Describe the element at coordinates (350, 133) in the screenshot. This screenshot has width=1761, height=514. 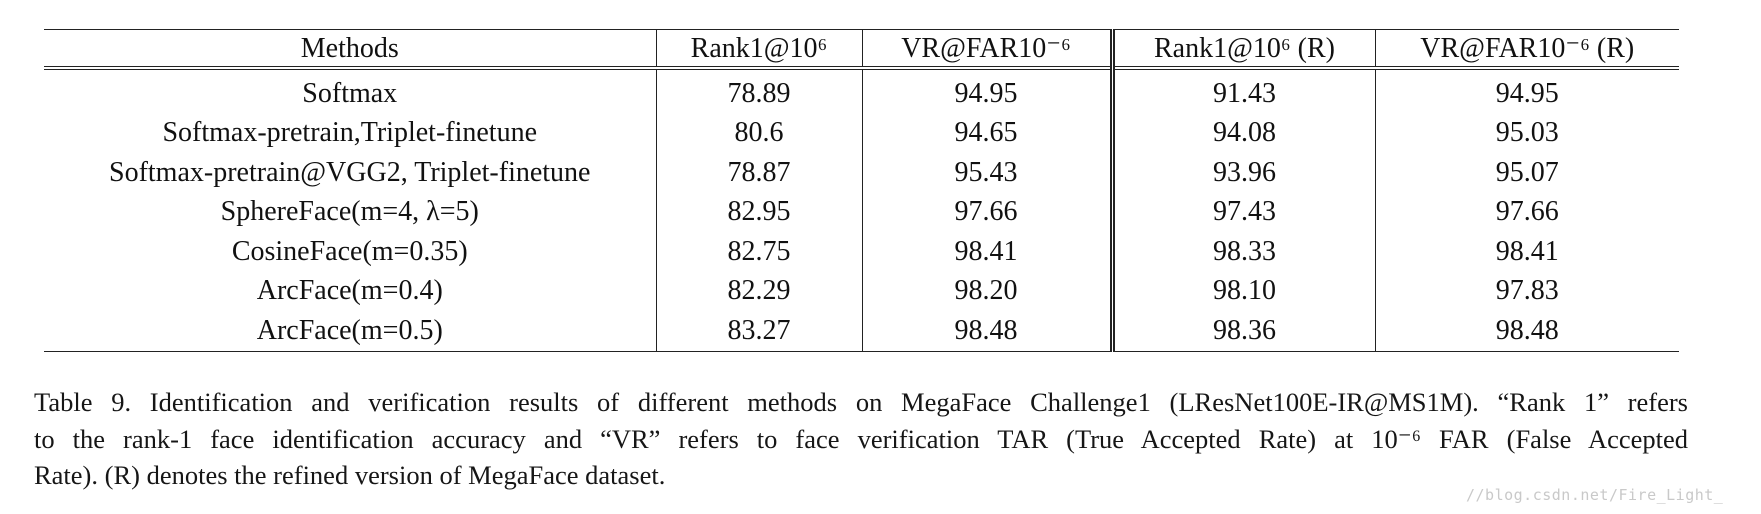
I see `method-cell: Softmax-pretrain,Triplet-finetune` at that location.